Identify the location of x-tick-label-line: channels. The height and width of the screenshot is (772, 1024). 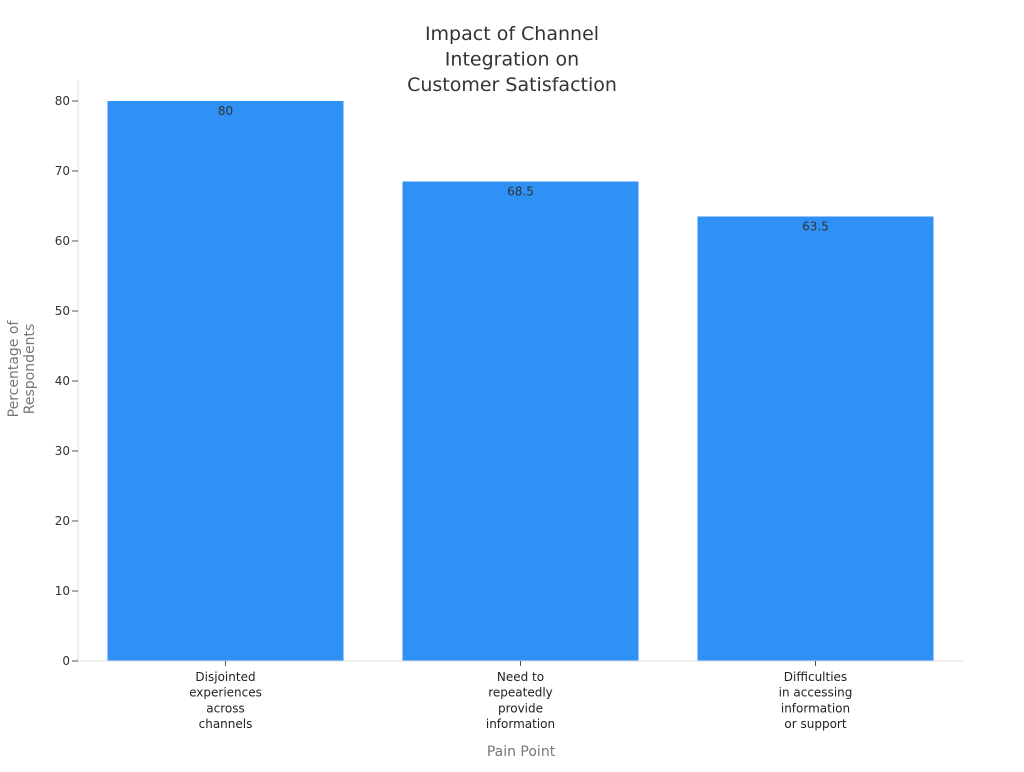
(226, 724).